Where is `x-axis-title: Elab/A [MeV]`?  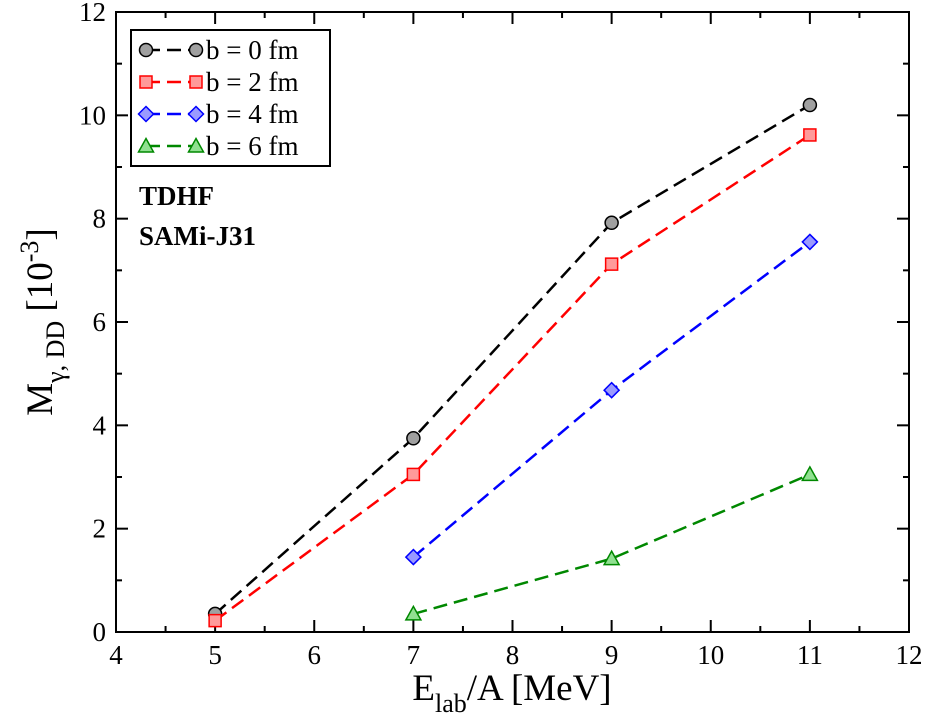 x-axis-title: Elab/A [MeV] is located at coordinates (511, 692).